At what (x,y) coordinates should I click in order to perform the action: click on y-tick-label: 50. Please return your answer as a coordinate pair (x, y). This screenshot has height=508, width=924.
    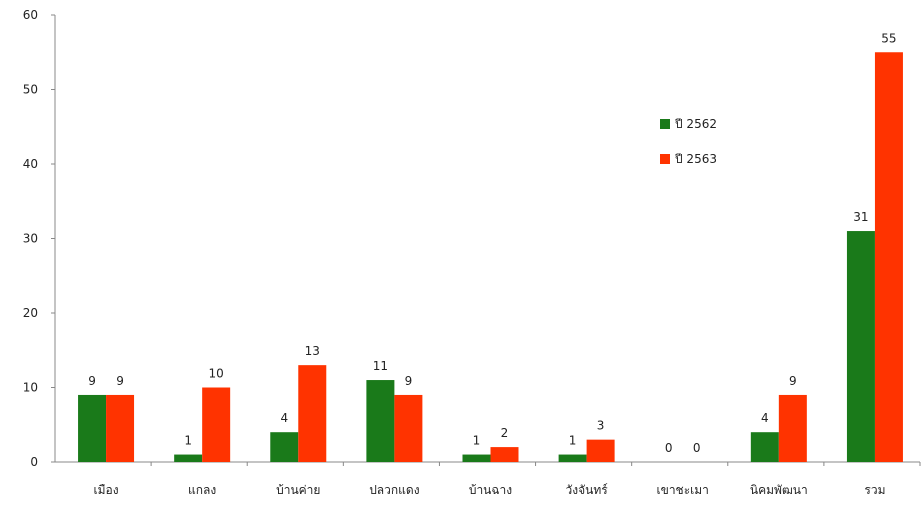
    Looking at the image, I should click on (30, 90).